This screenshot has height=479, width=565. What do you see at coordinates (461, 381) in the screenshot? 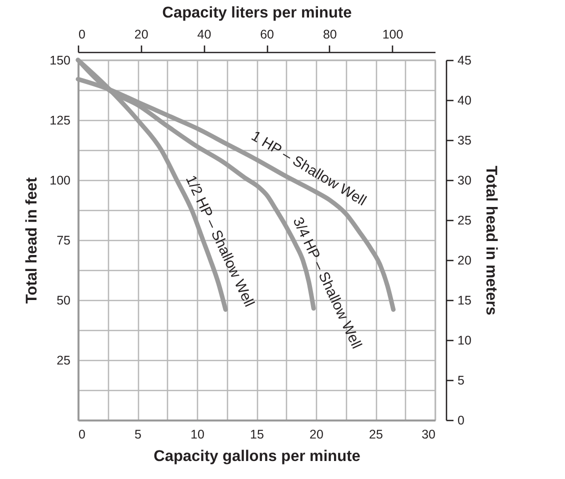
I see `y2-tick-label: 5` at bounding box center [461, 381].